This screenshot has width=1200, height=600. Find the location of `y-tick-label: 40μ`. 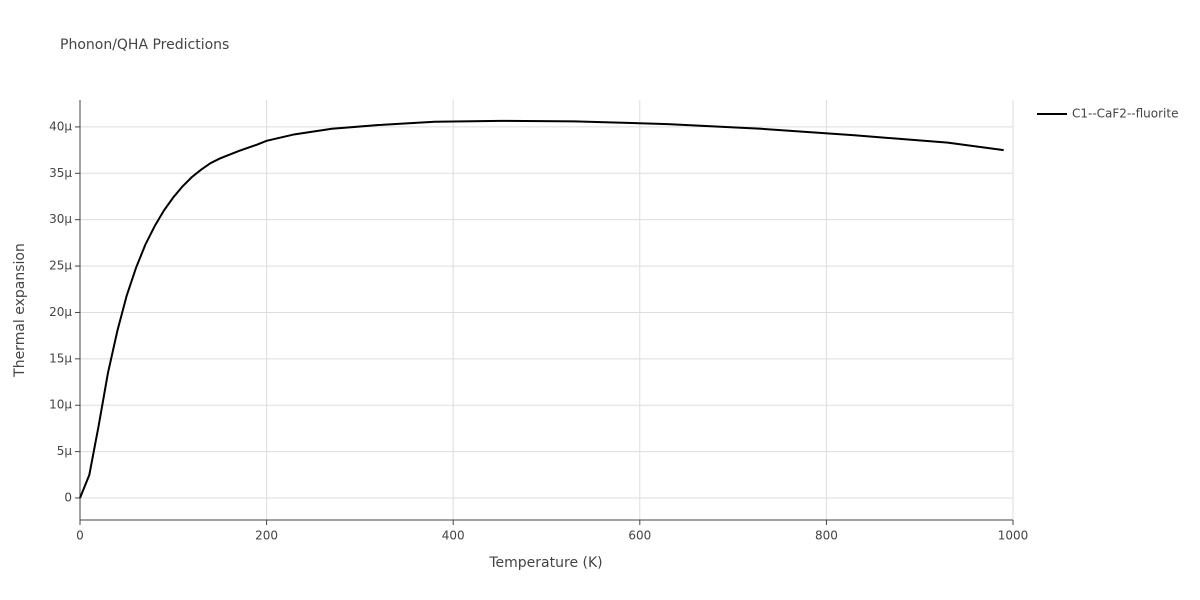

y-tick-label: 40μ is located at coordinates (60, 126).